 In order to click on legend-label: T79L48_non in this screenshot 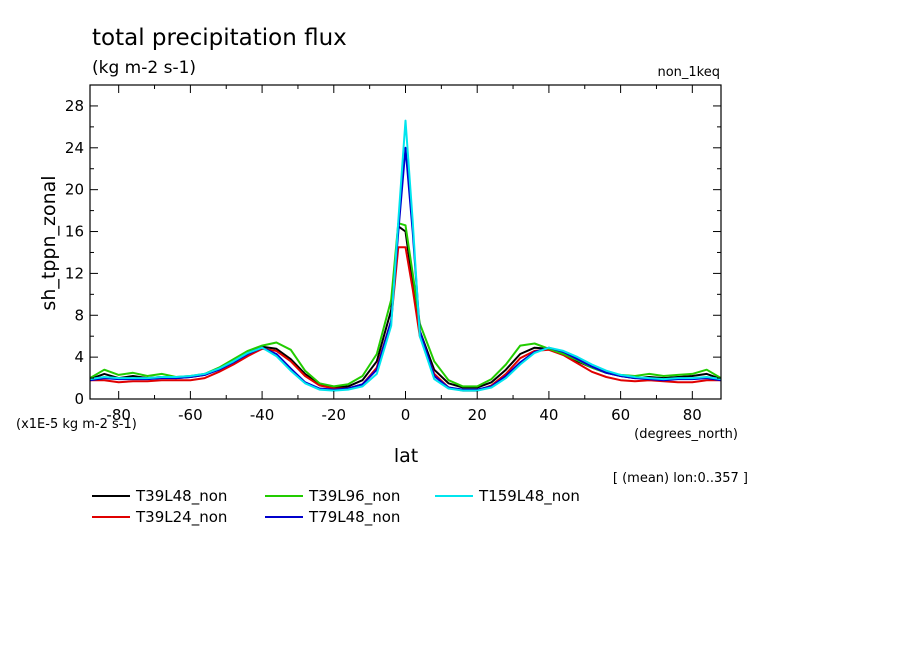, I will do `click(354, 517)`.